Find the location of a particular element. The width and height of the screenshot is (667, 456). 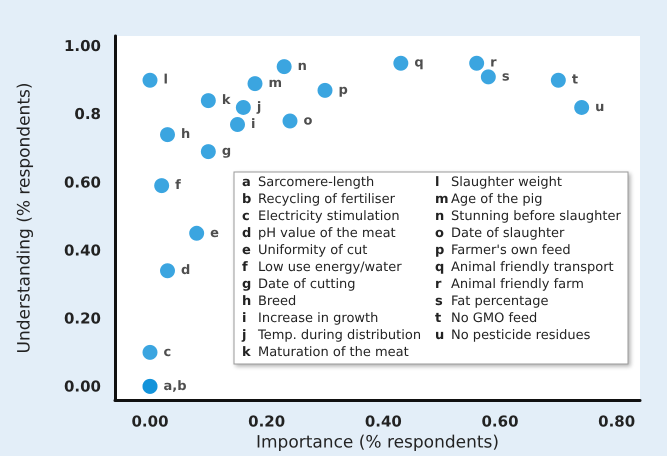

annotation: i Increase in growth is located at coordinates (310, 318).